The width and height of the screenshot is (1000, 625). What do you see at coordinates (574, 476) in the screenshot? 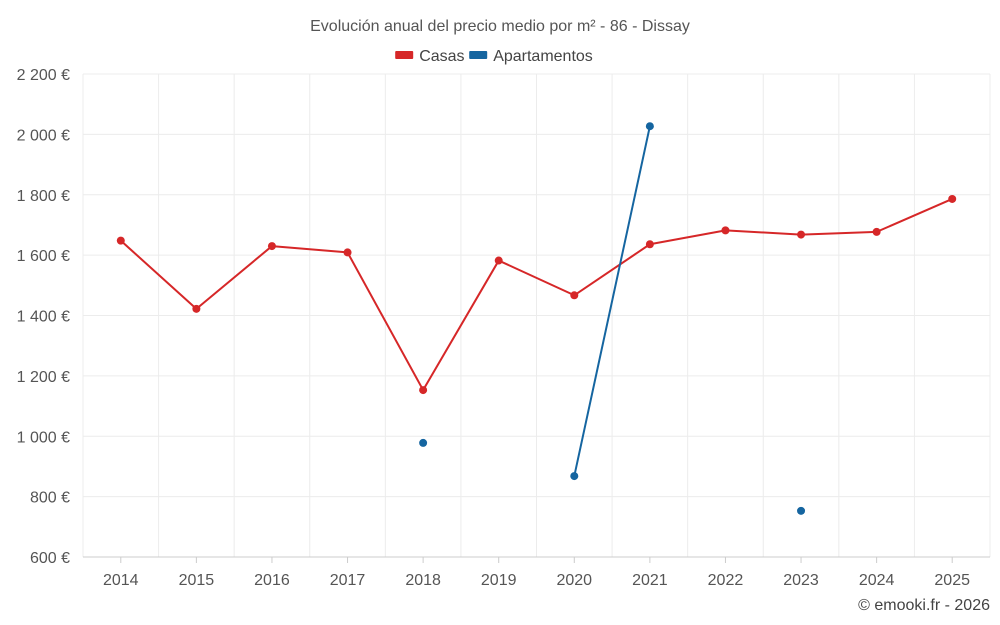
I see `apartamentos-point-2020` at bounding box center [574, 476].